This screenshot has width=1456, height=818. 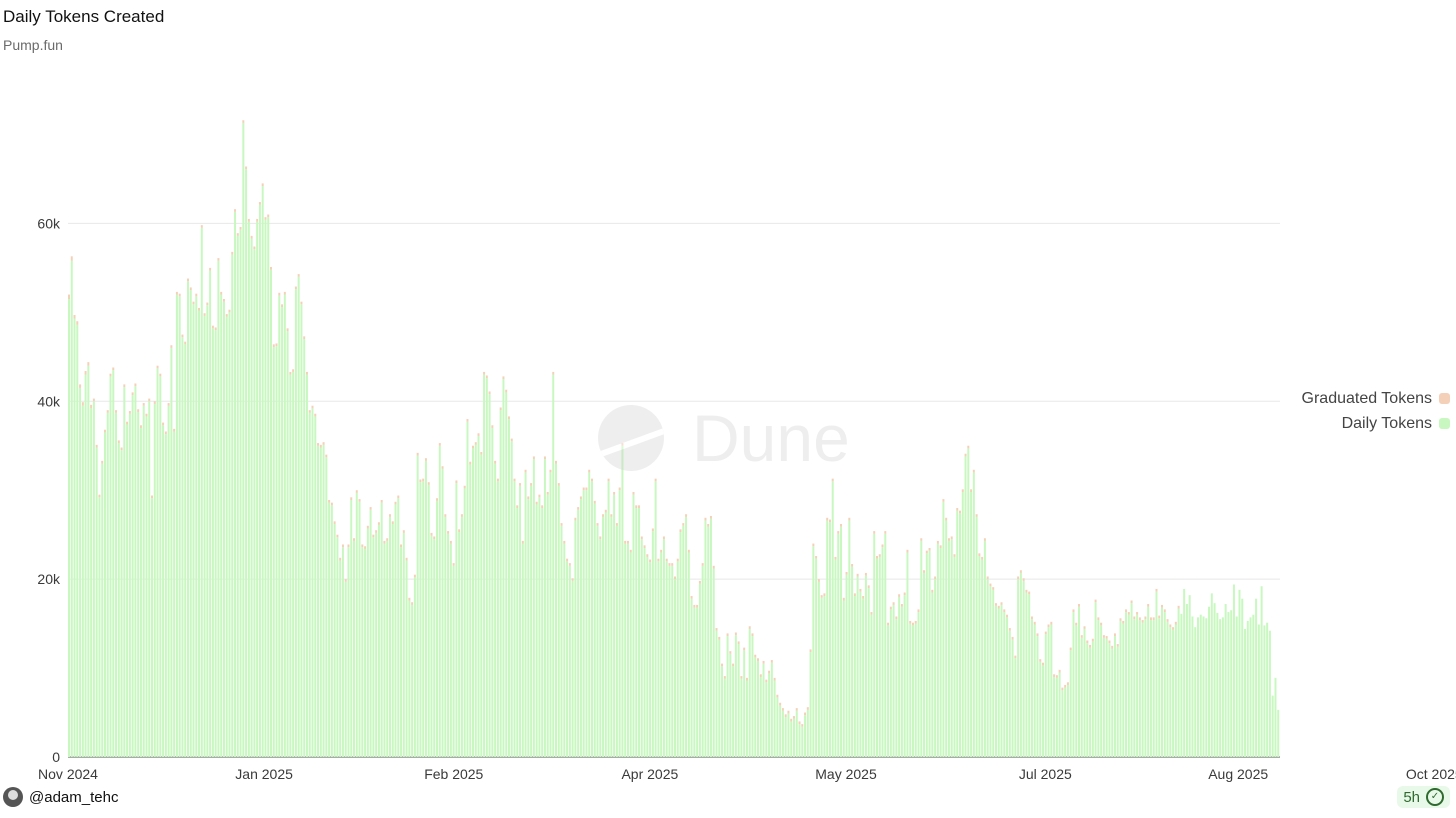 What do you see at coordinates (649, 774) in the screenshot?
I see `x-tick-label: Apr 2025` at bounding box center [649, 774].